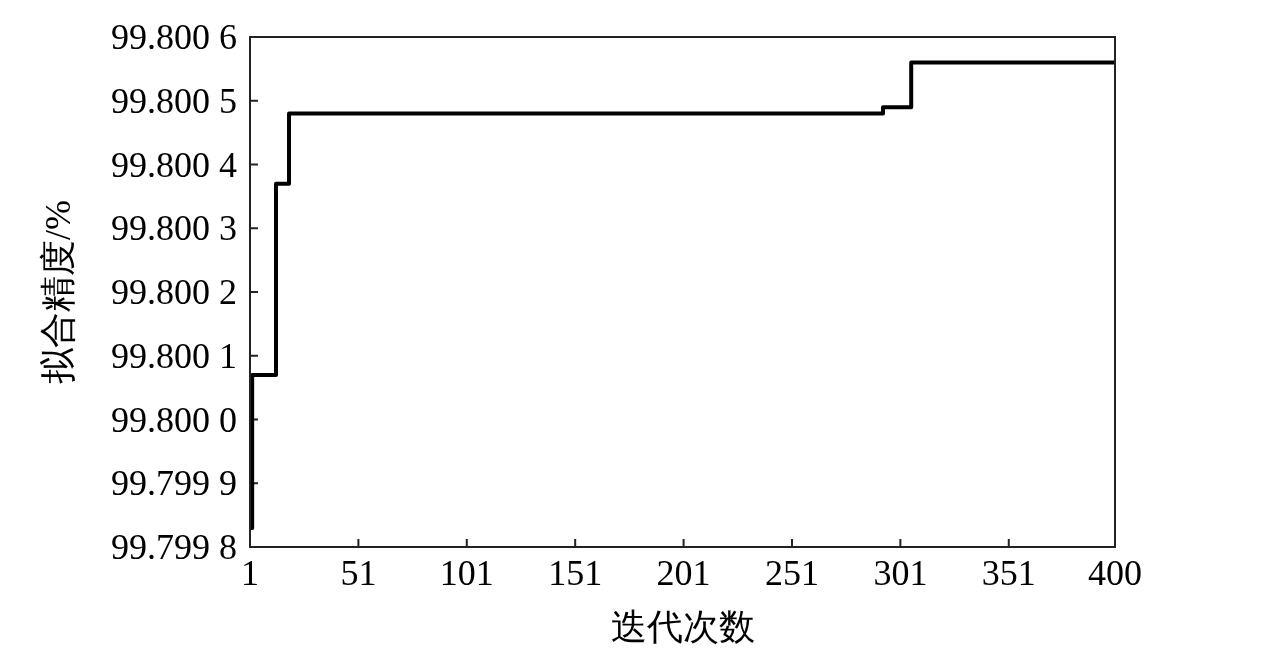 The height and width of the screenshot is (655, 1276). Describe the element at coordinates (1115, 573) in the screenshot. I see `x-tick-label: 400` at that location.